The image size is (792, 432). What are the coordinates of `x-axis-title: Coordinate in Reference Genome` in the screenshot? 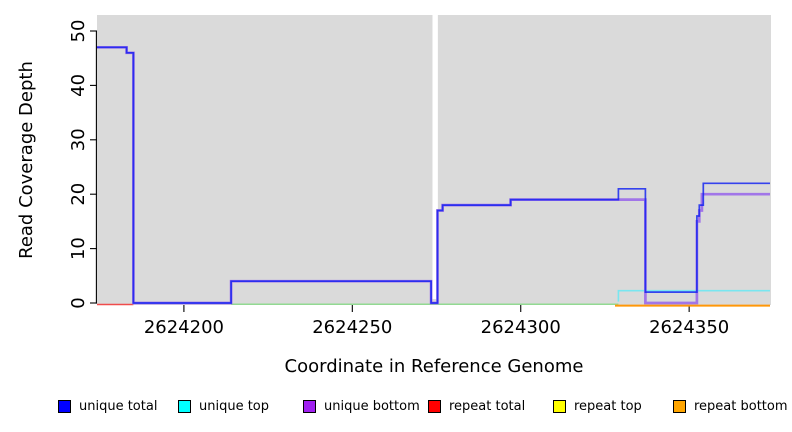 It's located at (434, 366).